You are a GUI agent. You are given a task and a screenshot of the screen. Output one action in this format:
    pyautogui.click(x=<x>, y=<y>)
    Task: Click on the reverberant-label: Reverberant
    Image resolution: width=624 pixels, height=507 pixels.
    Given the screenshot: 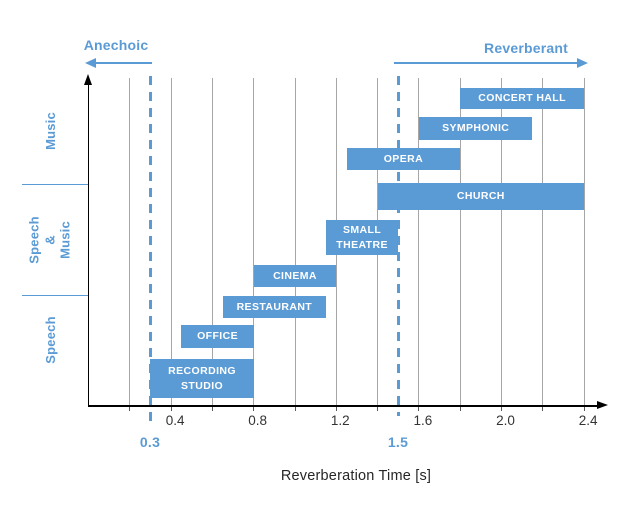 What is the action you would take?
    pyautogui.click(x=526, y=48)
    